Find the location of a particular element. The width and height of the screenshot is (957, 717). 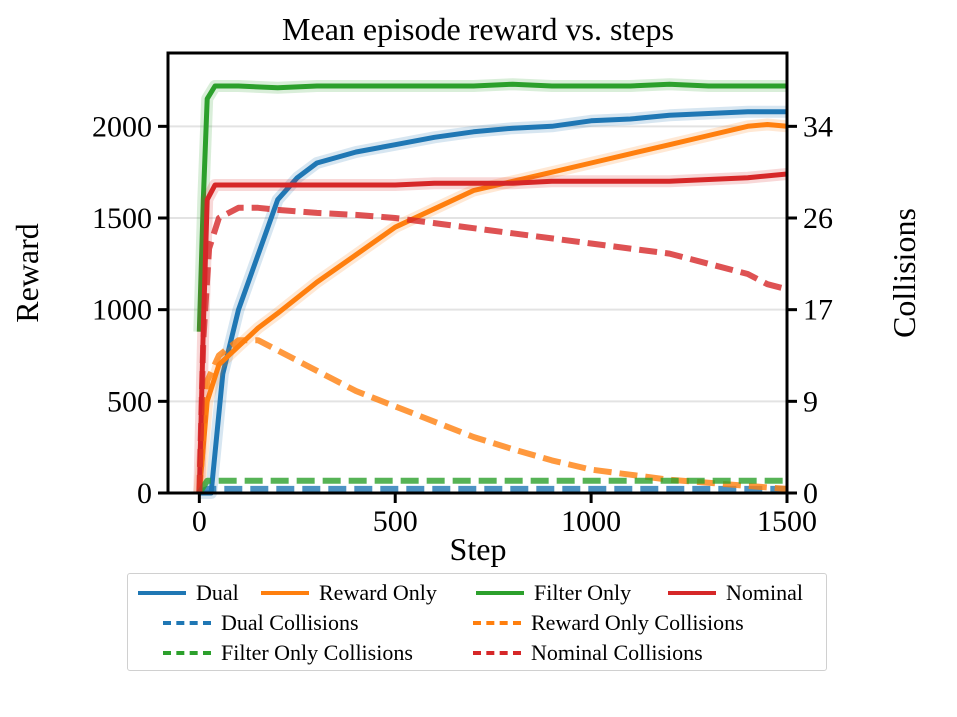

x-tick-label: 1500 is located at coordinates (787, 521).